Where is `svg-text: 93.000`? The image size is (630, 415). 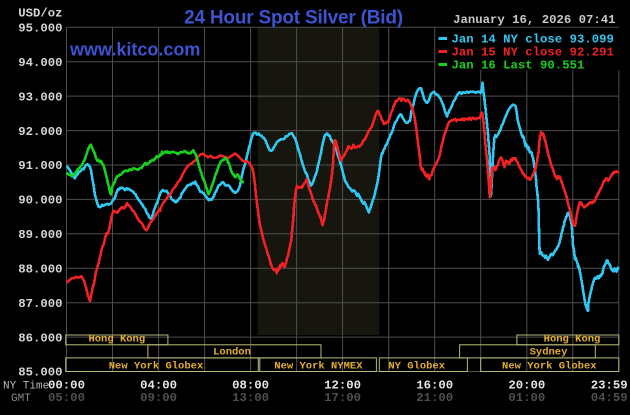 svg-text: 93.000 is located at coordinates (40, 97).